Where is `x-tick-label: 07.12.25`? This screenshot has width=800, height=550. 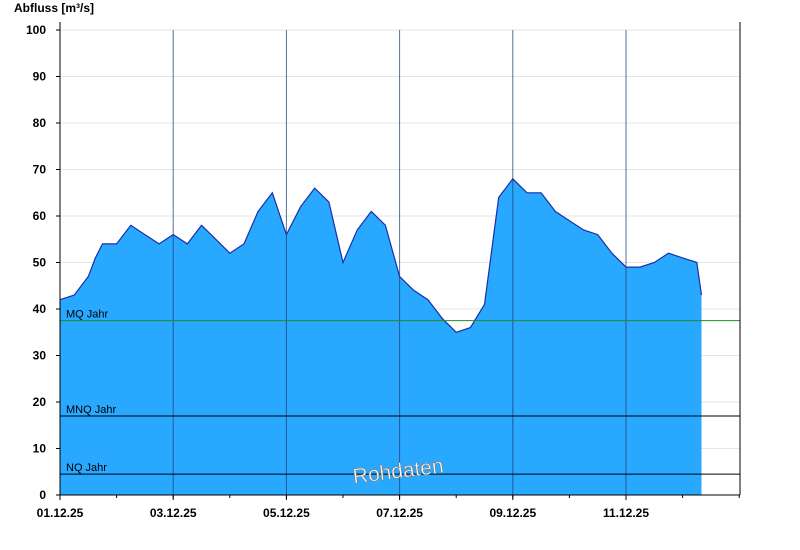
x-tick-label: 07.12.25 is located at coordinates (399, 513).